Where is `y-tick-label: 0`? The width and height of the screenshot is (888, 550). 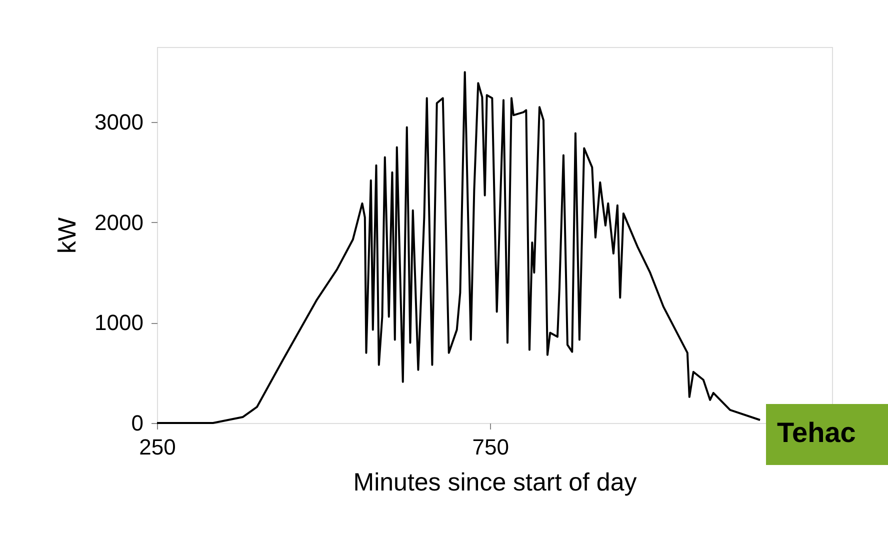 y-tick-label: 0 is located at coordinates (137, 423).